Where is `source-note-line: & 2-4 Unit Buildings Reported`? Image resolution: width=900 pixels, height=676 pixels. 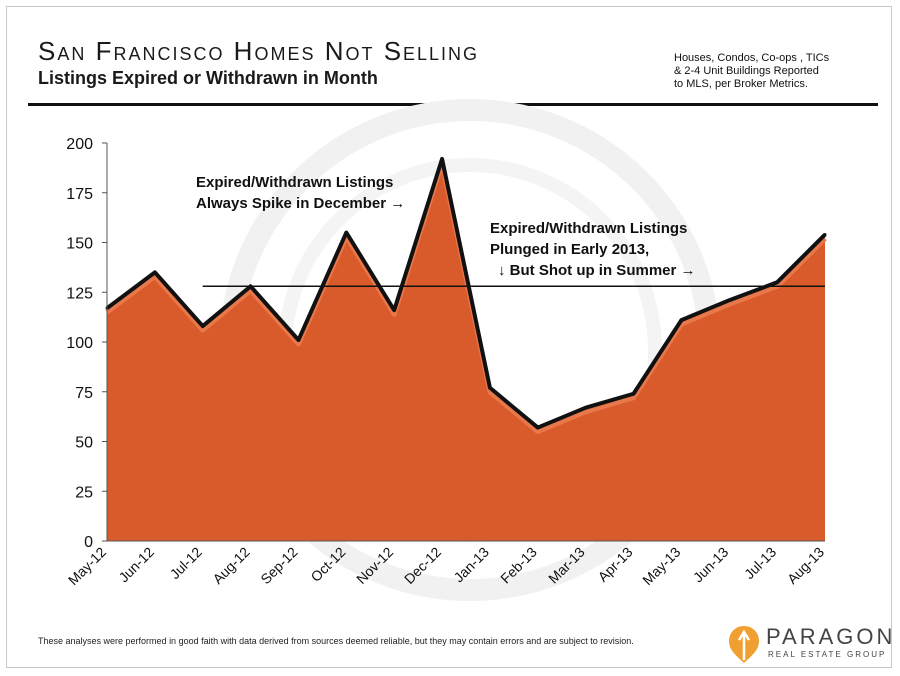
source-note-line: & 2-4 Unit Buildings Reported is located at coordinates (746, 71).